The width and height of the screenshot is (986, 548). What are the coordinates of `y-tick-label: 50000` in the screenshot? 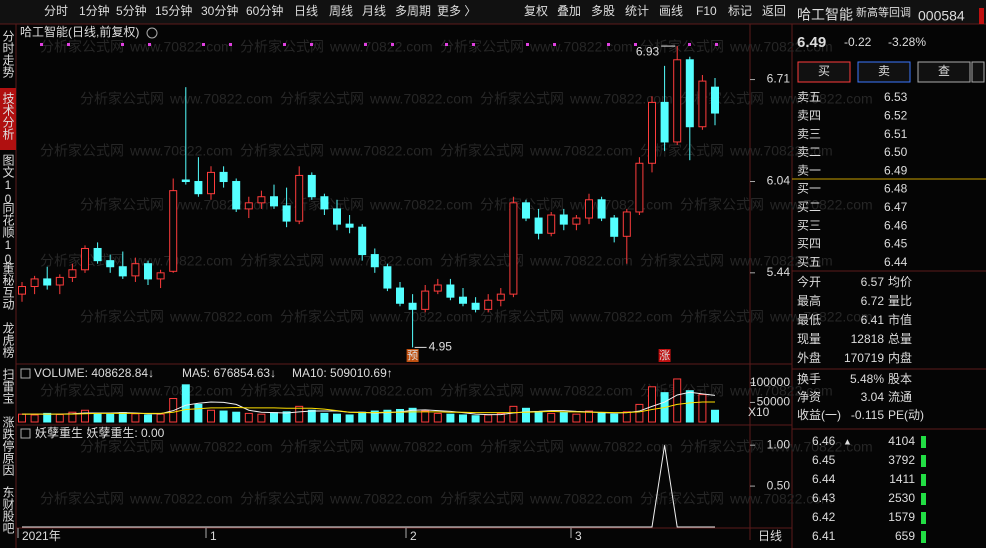 It's located at (774, 402).